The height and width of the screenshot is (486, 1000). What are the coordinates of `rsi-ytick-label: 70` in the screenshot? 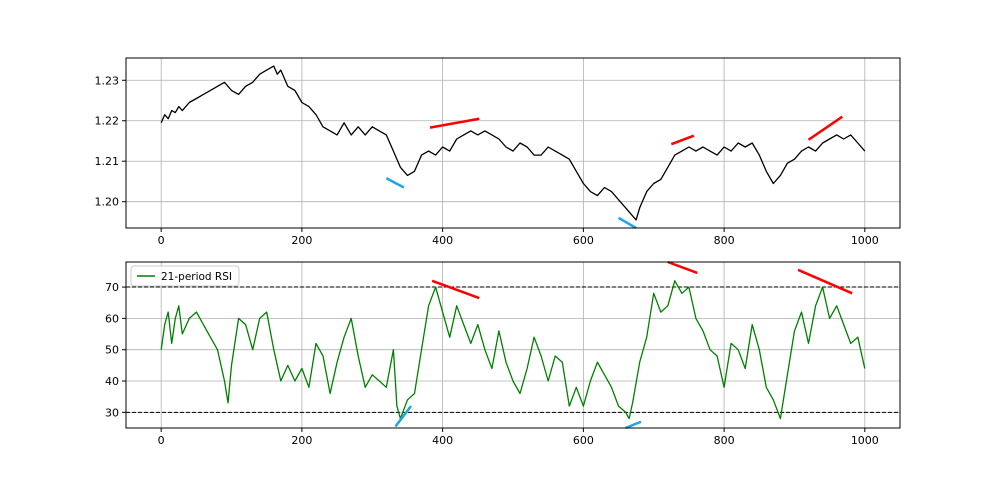 It's located at (112, 287).